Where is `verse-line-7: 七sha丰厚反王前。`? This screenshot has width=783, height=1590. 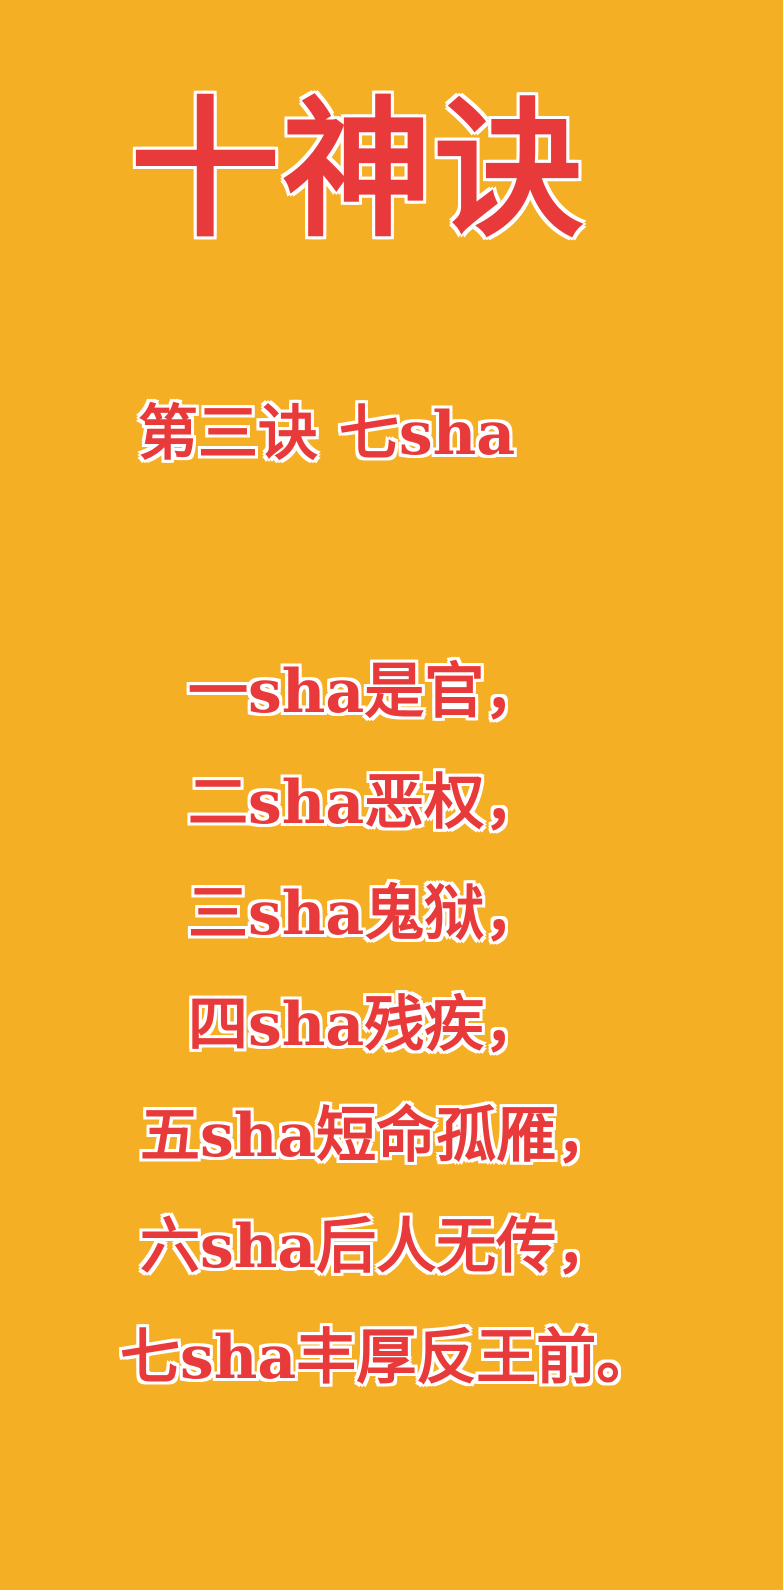
verse-line-7: 七sha丰厚反王前。 is located at coordinates (388, 1358).